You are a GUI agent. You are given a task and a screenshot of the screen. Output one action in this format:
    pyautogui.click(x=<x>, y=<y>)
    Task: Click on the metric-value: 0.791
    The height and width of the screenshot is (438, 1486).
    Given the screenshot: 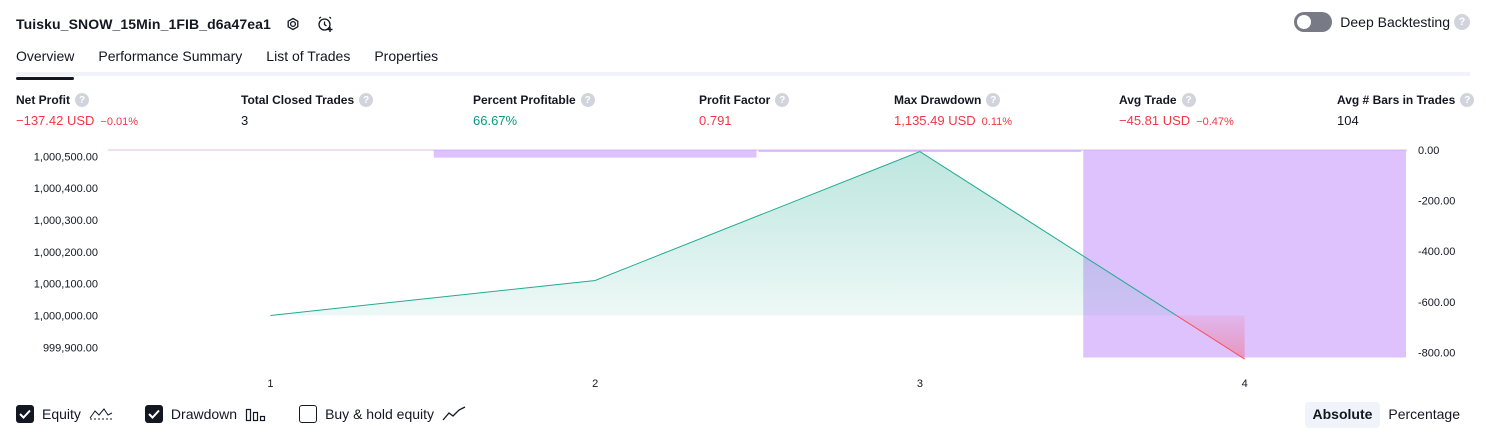 What is the action you would take?
    pyautogui.click(x=715, y=120)
    